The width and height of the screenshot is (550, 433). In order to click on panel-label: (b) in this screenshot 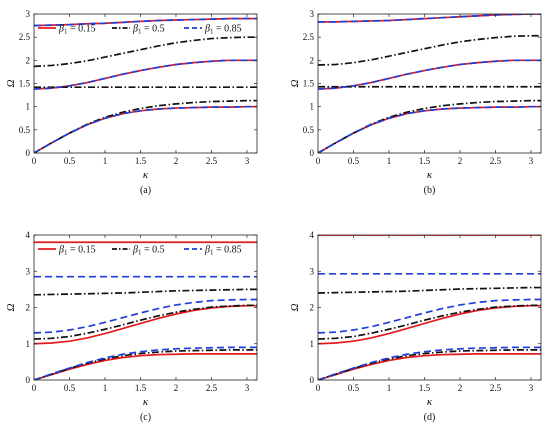, I will do `click(430, 190)`.